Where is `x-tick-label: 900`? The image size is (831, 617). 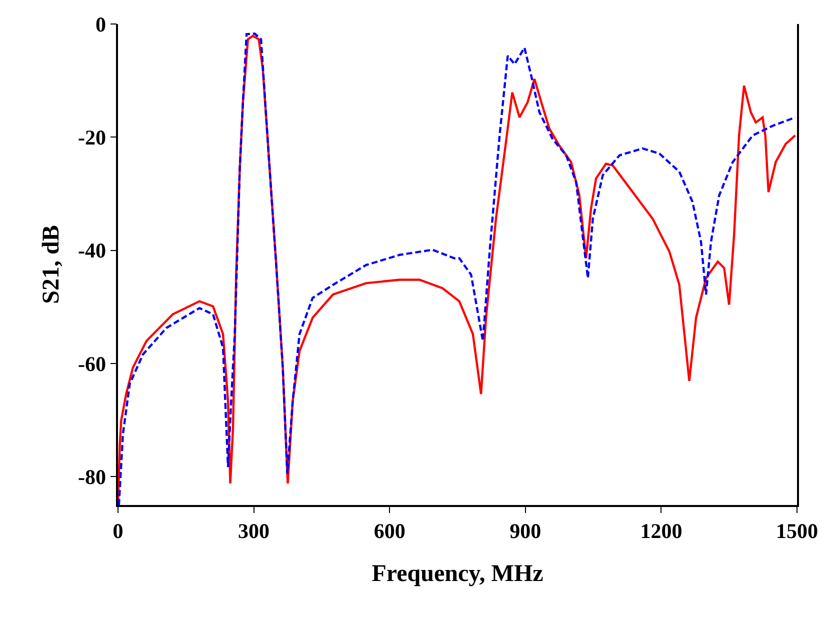 x-tick-label: 900 is located at coordinates (526, 530).